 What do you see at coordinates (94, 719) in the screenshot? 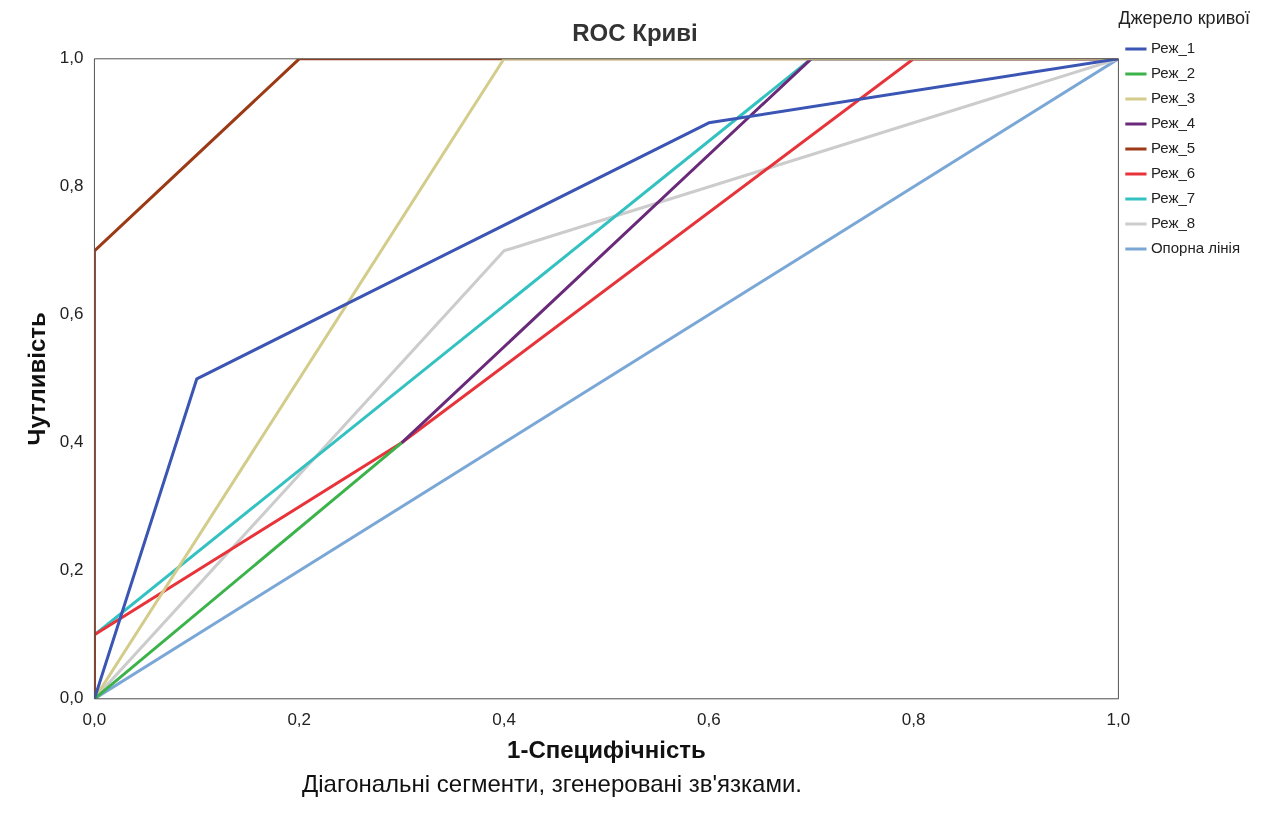
I see `x-tick-label: 0,0` at bounding box center [94, 719].